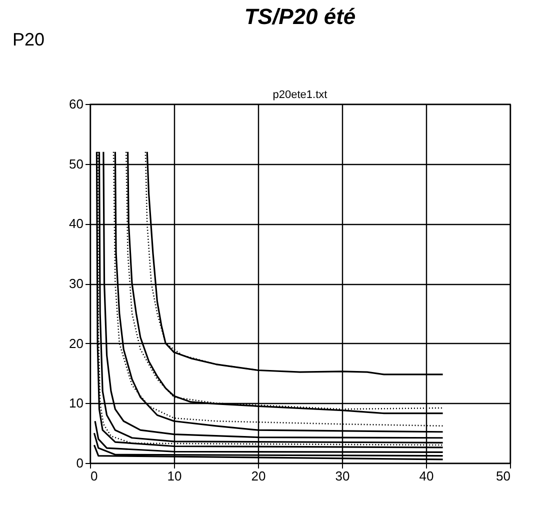 This screenshot has height=523, width=556. Describe the element at coordinates (342, 476) in the screenshot. I see `x-tick-label: 30` at that location.